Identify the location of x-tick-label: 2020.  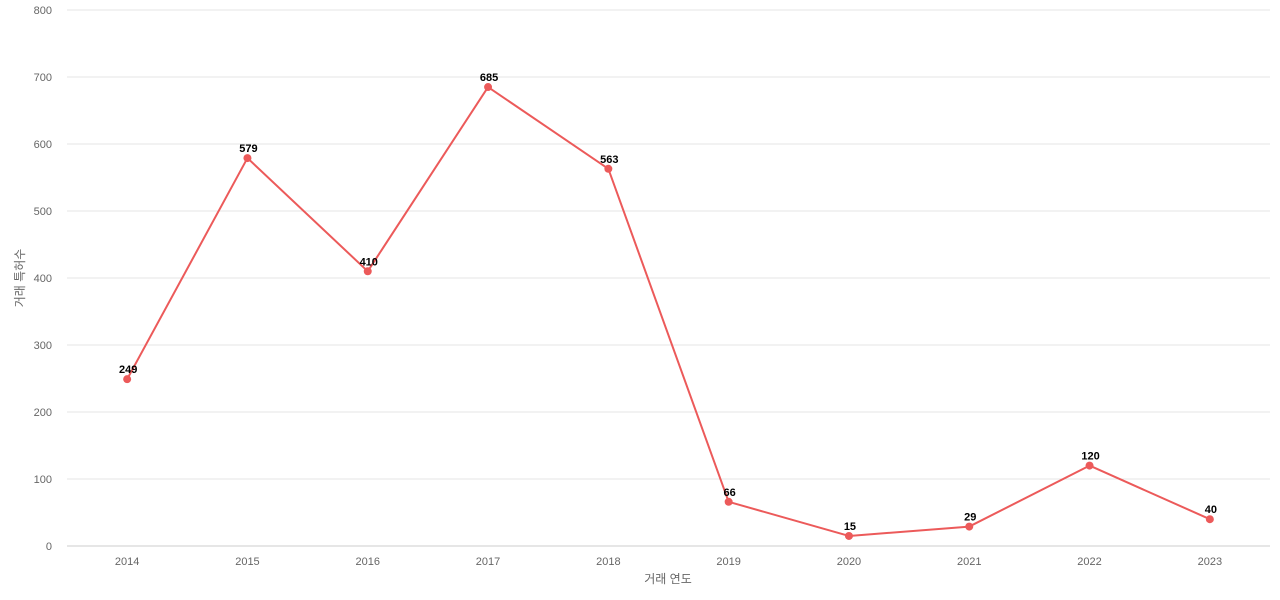
(849, 562).